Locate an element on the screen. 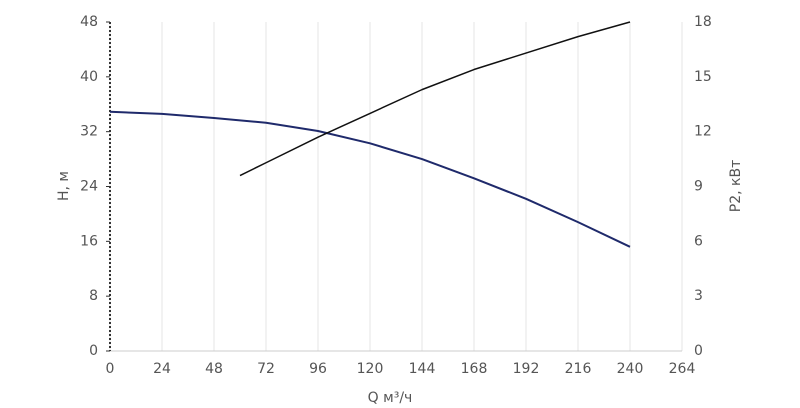  x-tick-label: 192 is located at coordinates (526, 369).